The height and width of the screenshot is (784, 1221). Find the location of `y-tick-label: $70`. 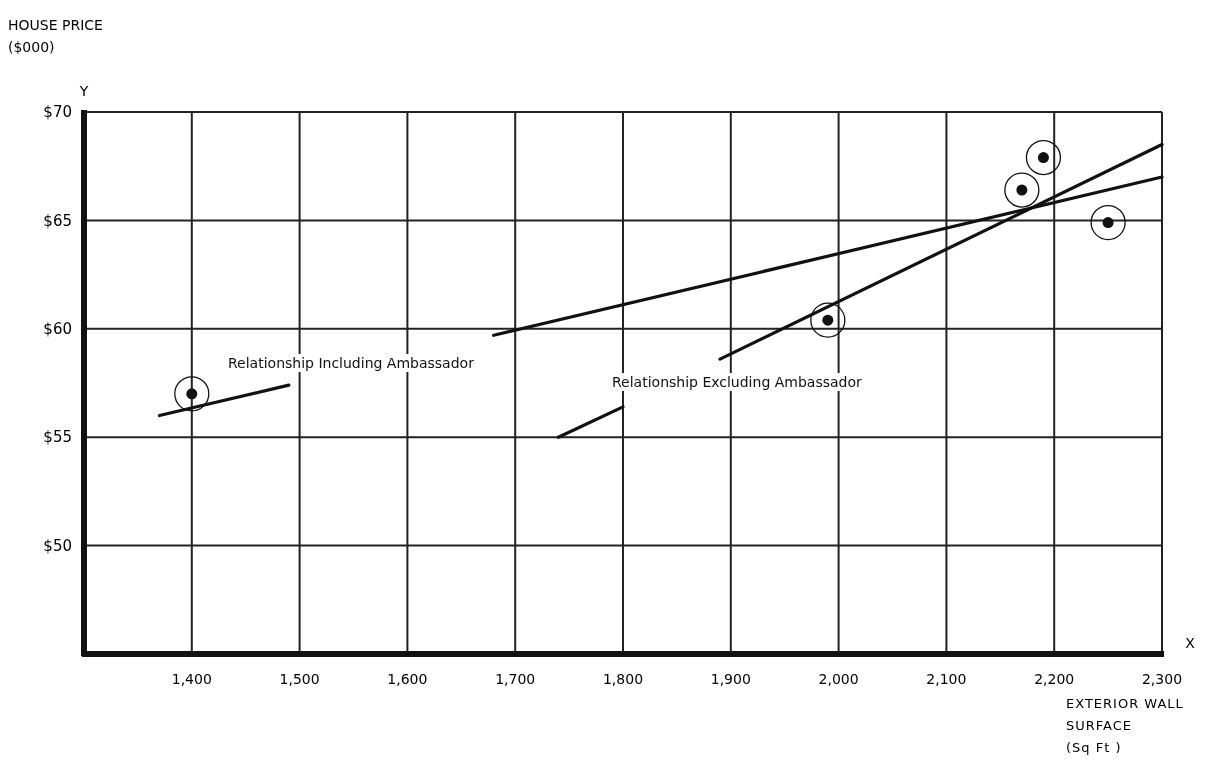

y-tick-label: $70 is located at coordinates (57, 112).